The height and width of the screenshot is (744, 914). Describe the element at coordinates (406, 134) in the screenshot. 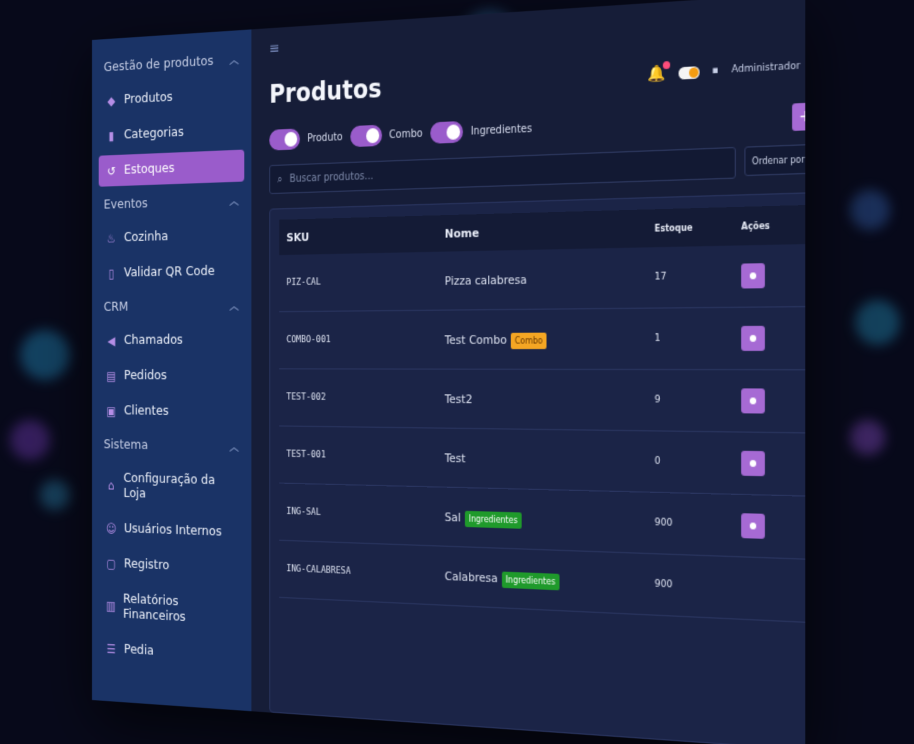

I see `toggle-combo-label: Combo` at that location.